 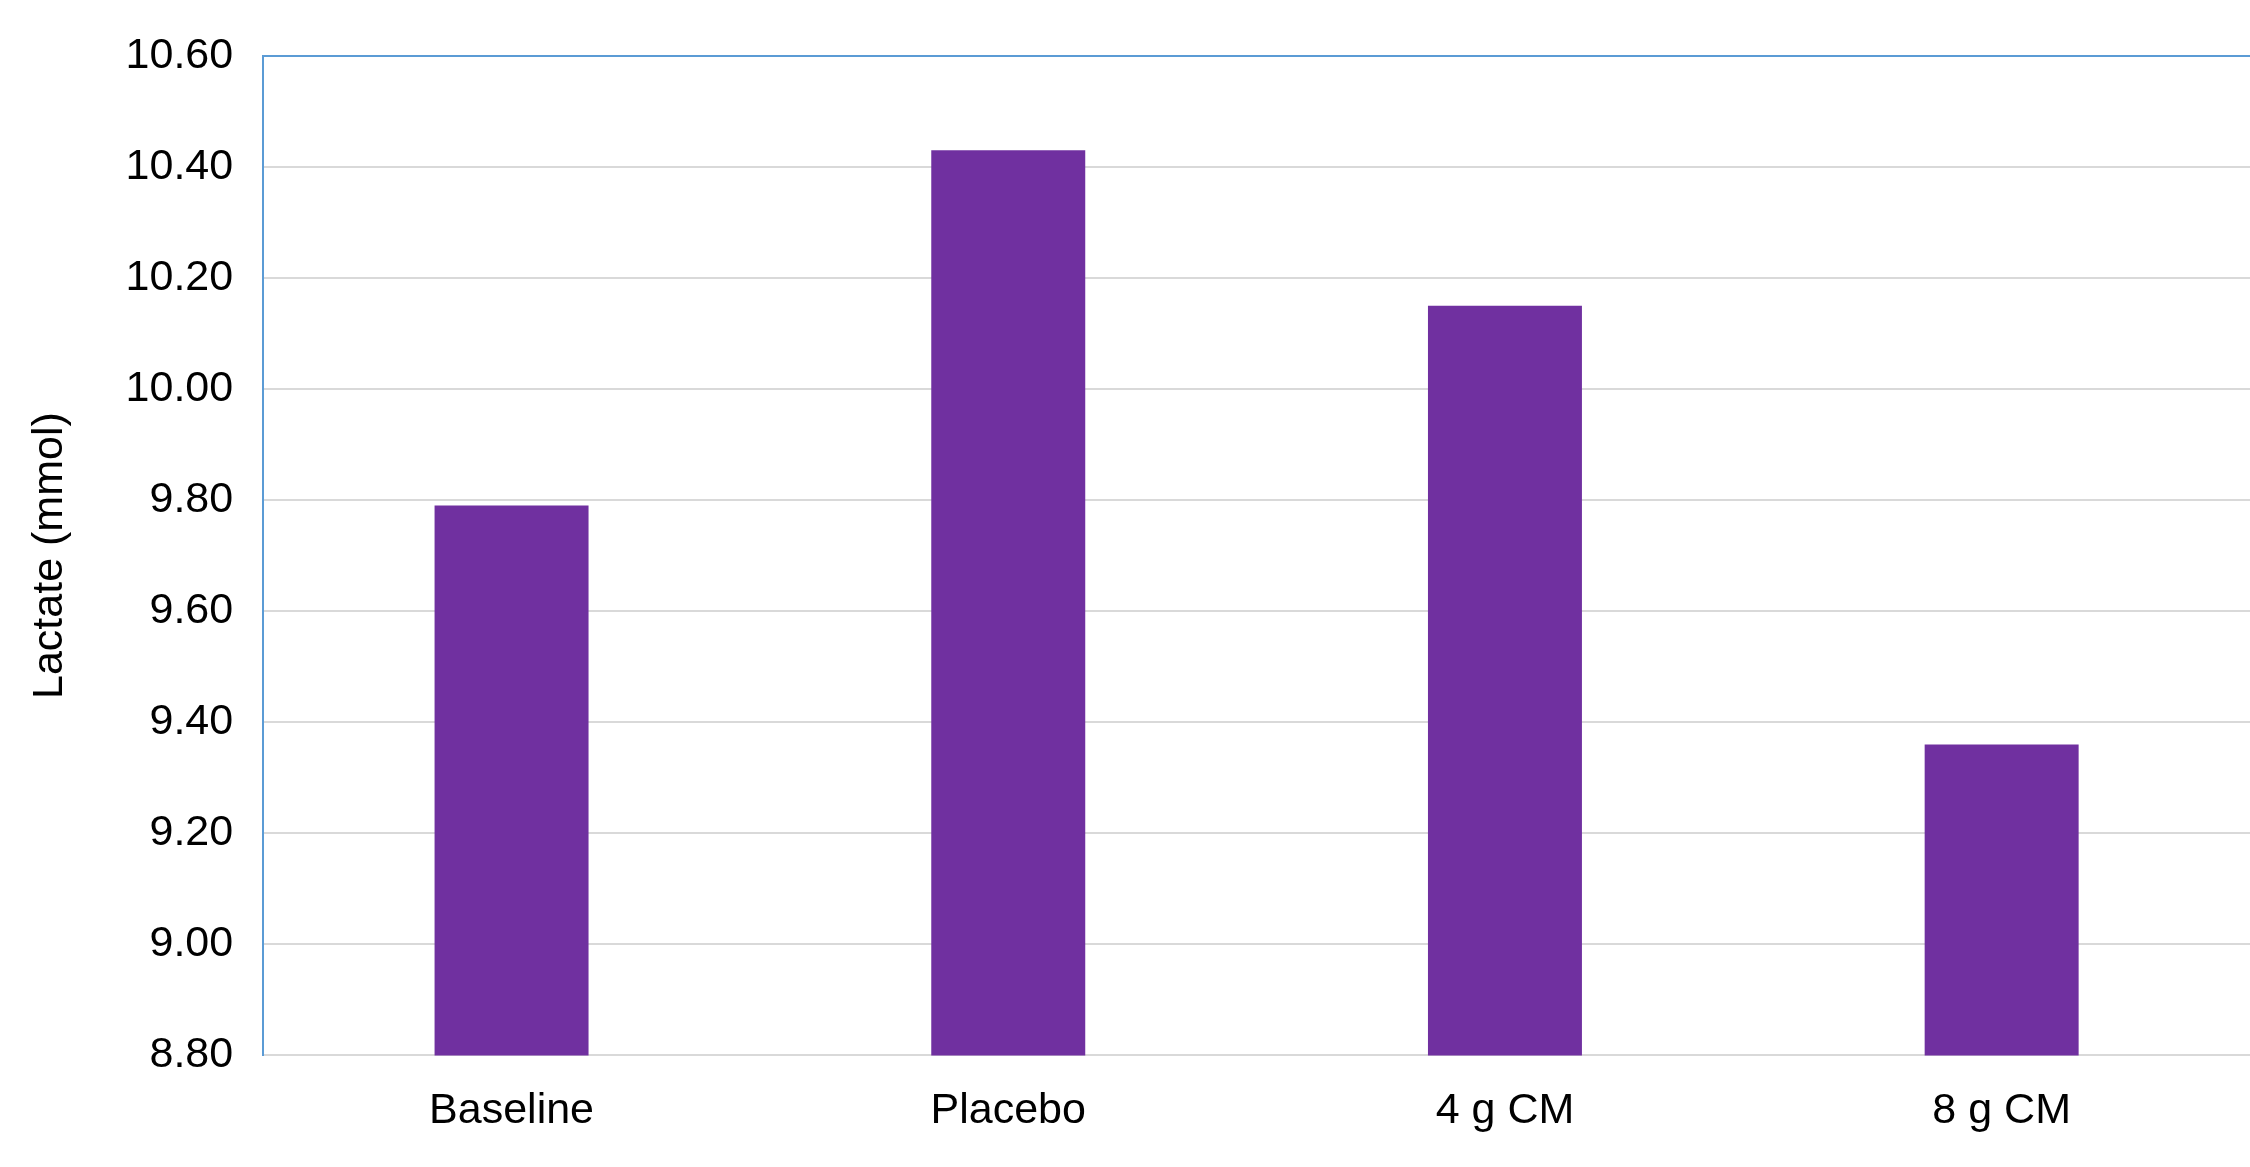 I want to click on y-tick-label: 9.40, so click(x=191, y=719).